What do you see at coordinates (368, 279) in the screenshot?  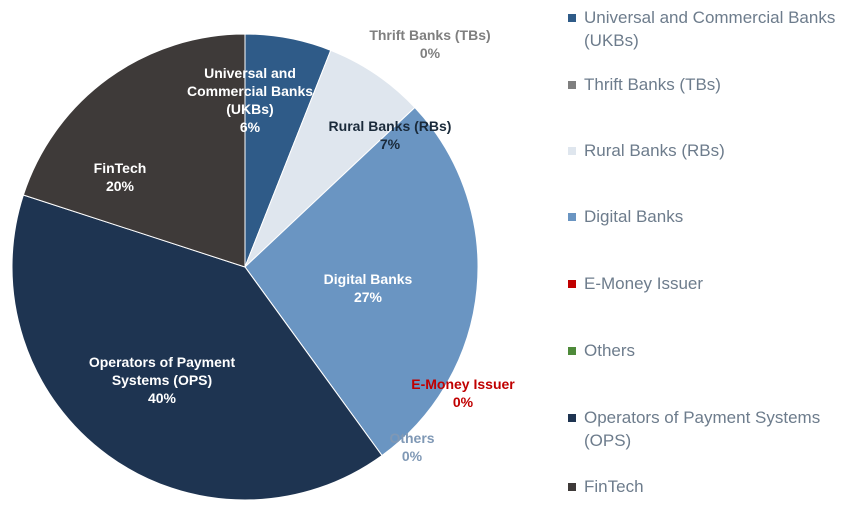 I see `data-label-name: Digital Banks` at bounding box center [368, 279].